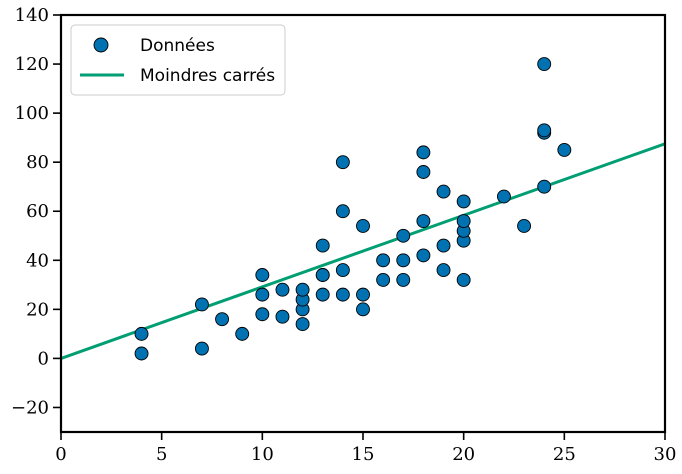 This screenshot has height=474, width=682. What do you see at coordinates (665, 454) in the screenshot?
I see `x-tick-label: 30` at bounding box center [665, 454].